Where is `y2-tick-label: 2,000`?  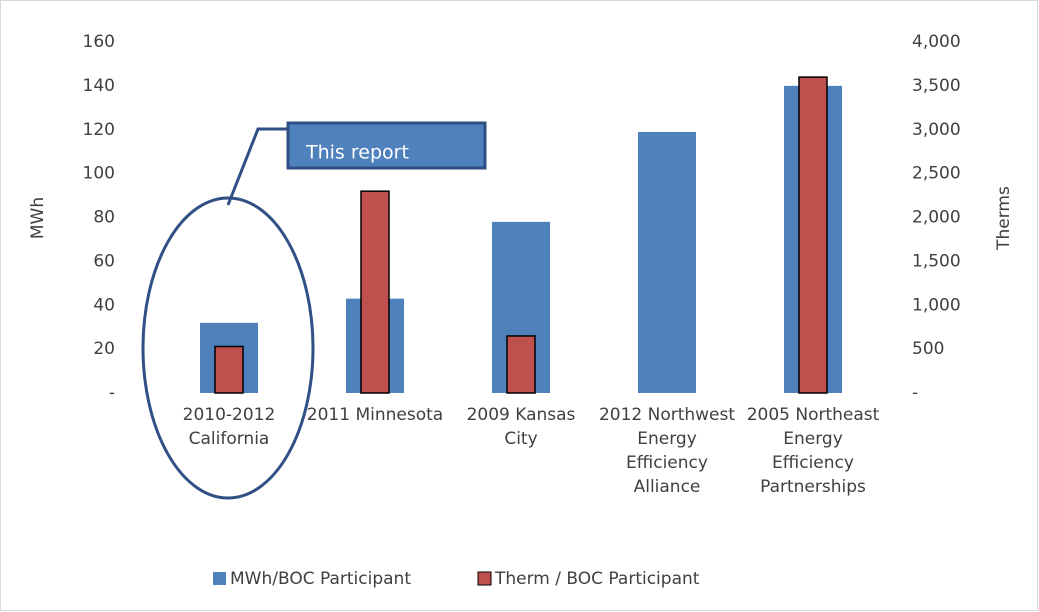 y2-tick-label: 2,000 is located at coordinates (936, 218).